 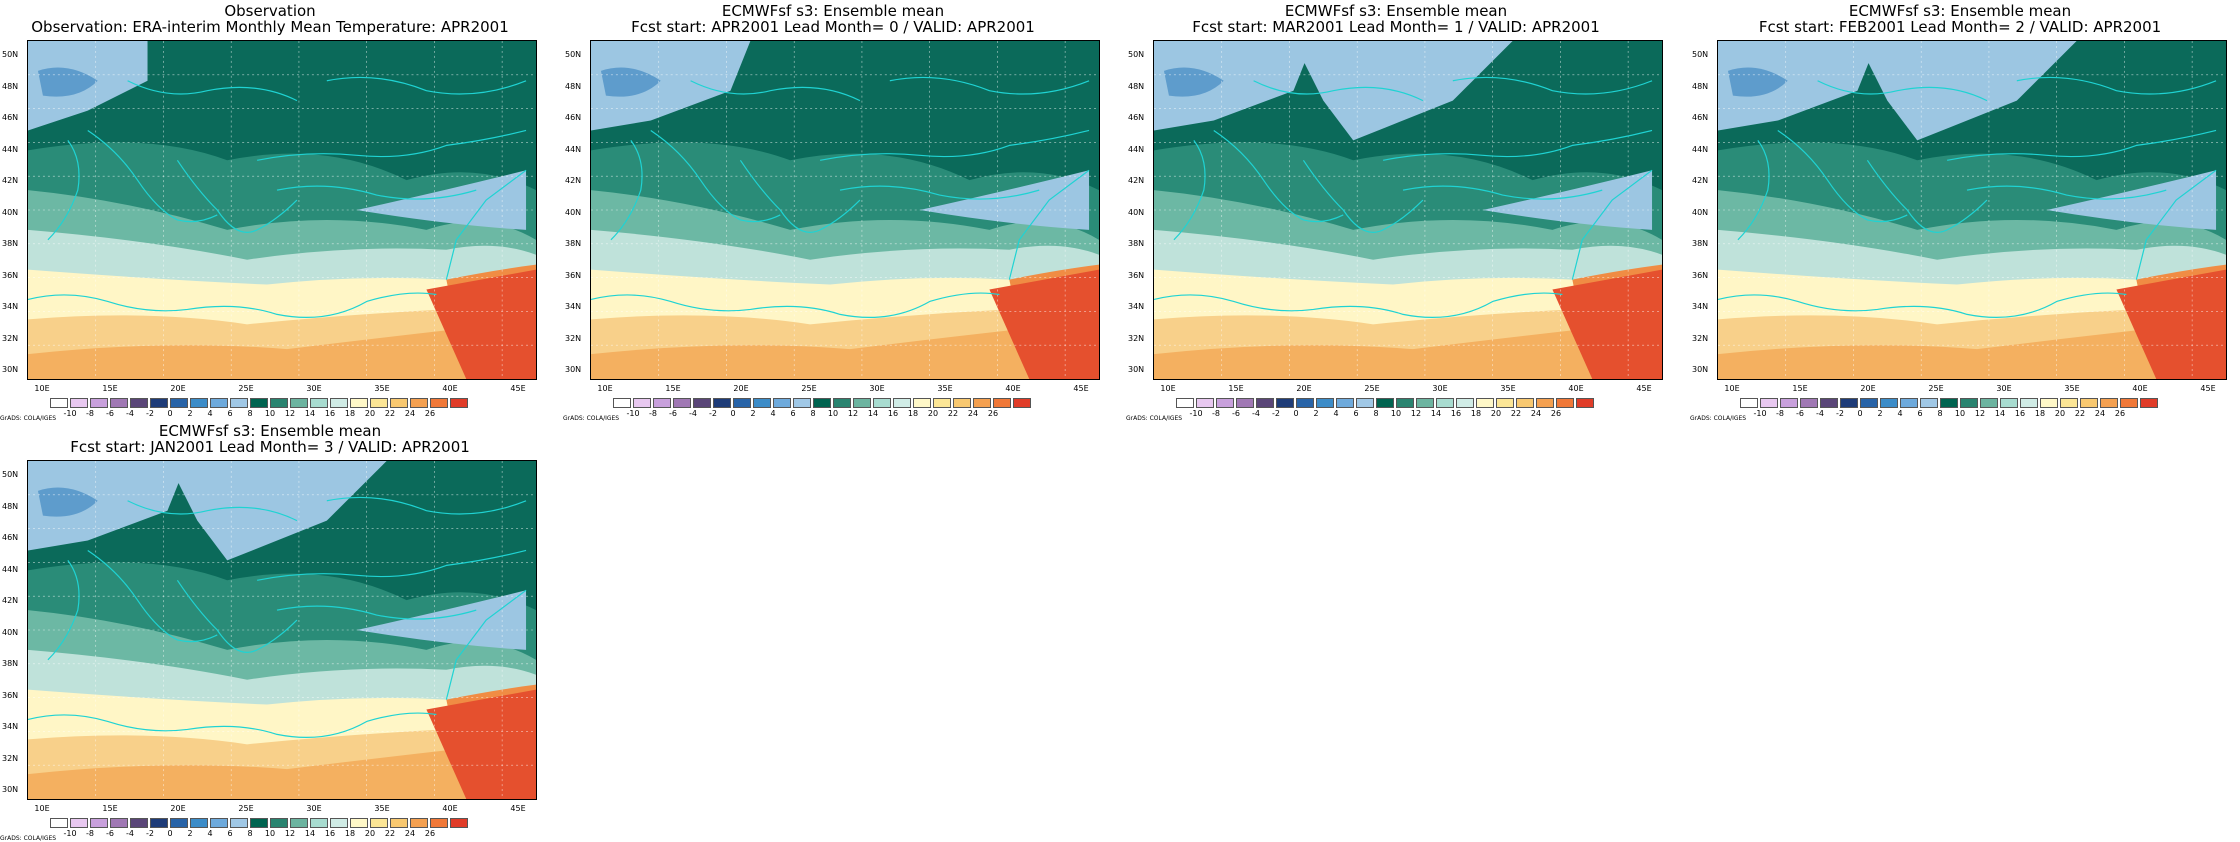 What do you see at coordinates (1154, 418) in the screenshot?
I see `credit-text: GrADS: COLA/IGES` at bounding box center [1154, 418].